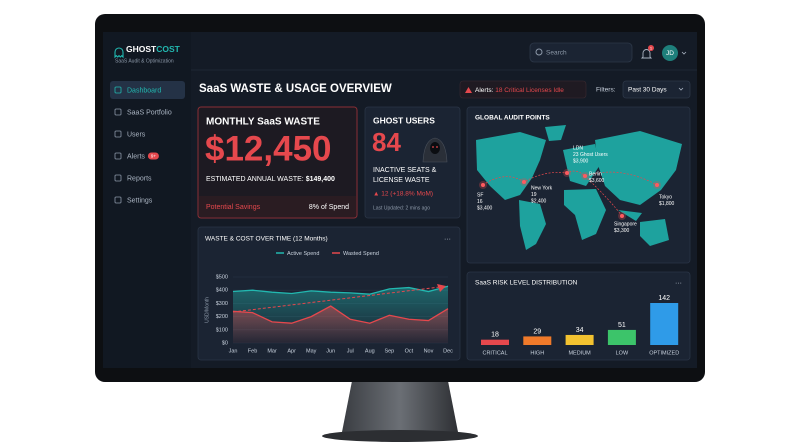 The height and width of the screenshot is (447, 800). What do you see at coordinates (311, 351) in the screenshot?
I see `x-tick-label: May` at bounding box center [311, 351].